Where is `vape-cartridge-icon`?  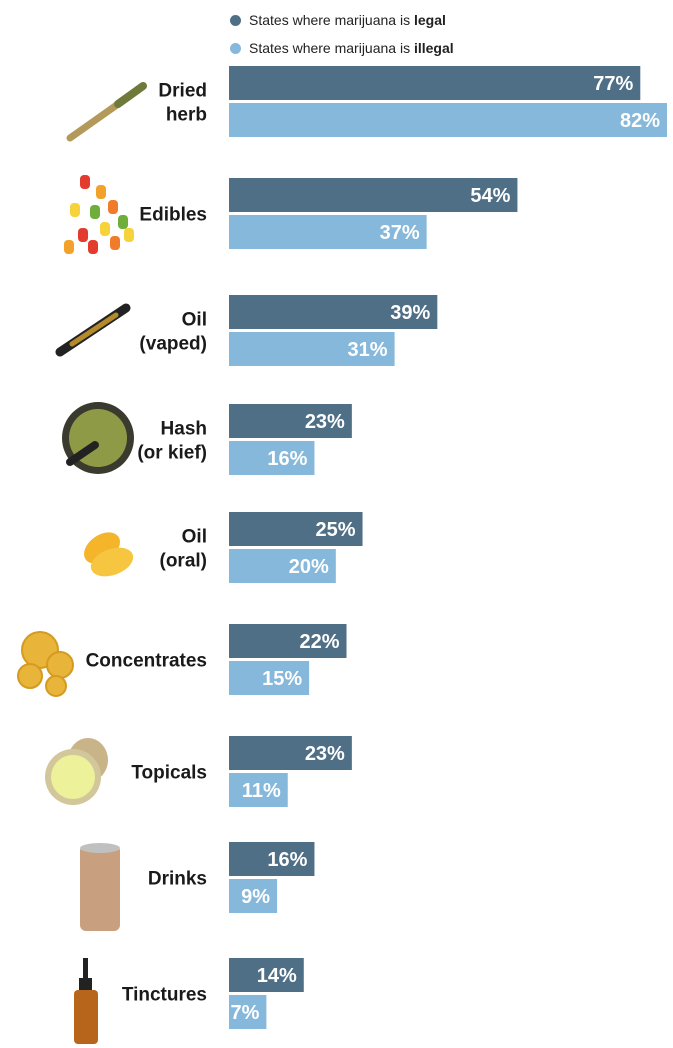
vape-cartridge-icon is located at coordinates (93, 330).